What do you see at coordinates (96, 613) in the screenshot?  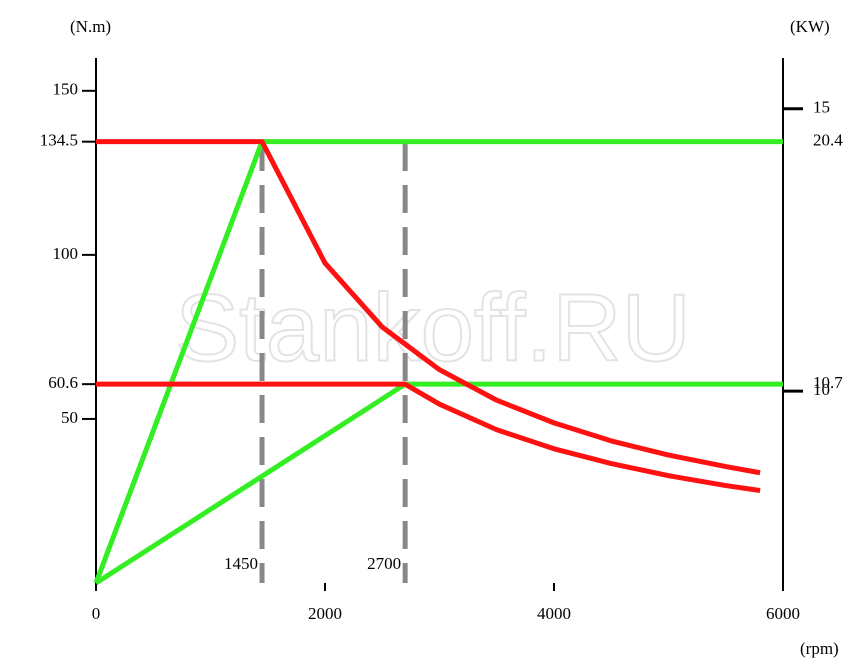 I see `x-tick-label: 0` at bounding box center [96, 613].